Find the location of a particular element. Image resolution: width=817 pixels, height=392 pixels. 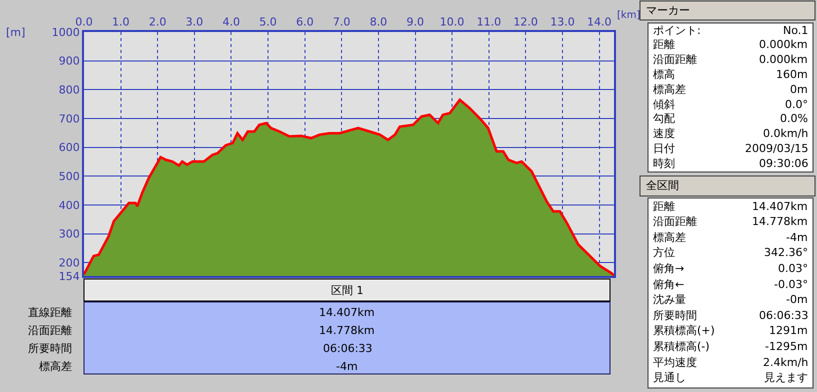

x-tick-label: 8.0 is located at coordinates (379, 22).